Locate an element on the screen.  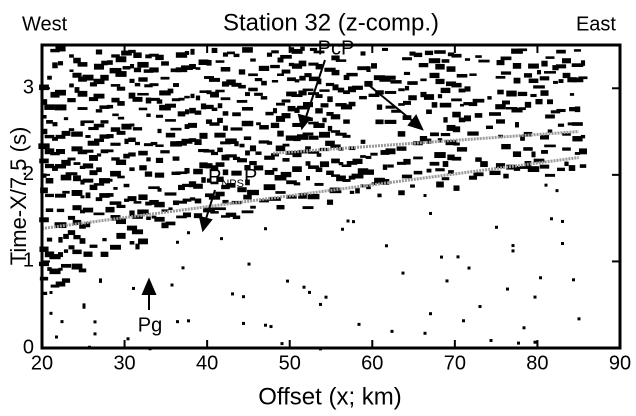
arrow-head is located at coordinates (415, 122).